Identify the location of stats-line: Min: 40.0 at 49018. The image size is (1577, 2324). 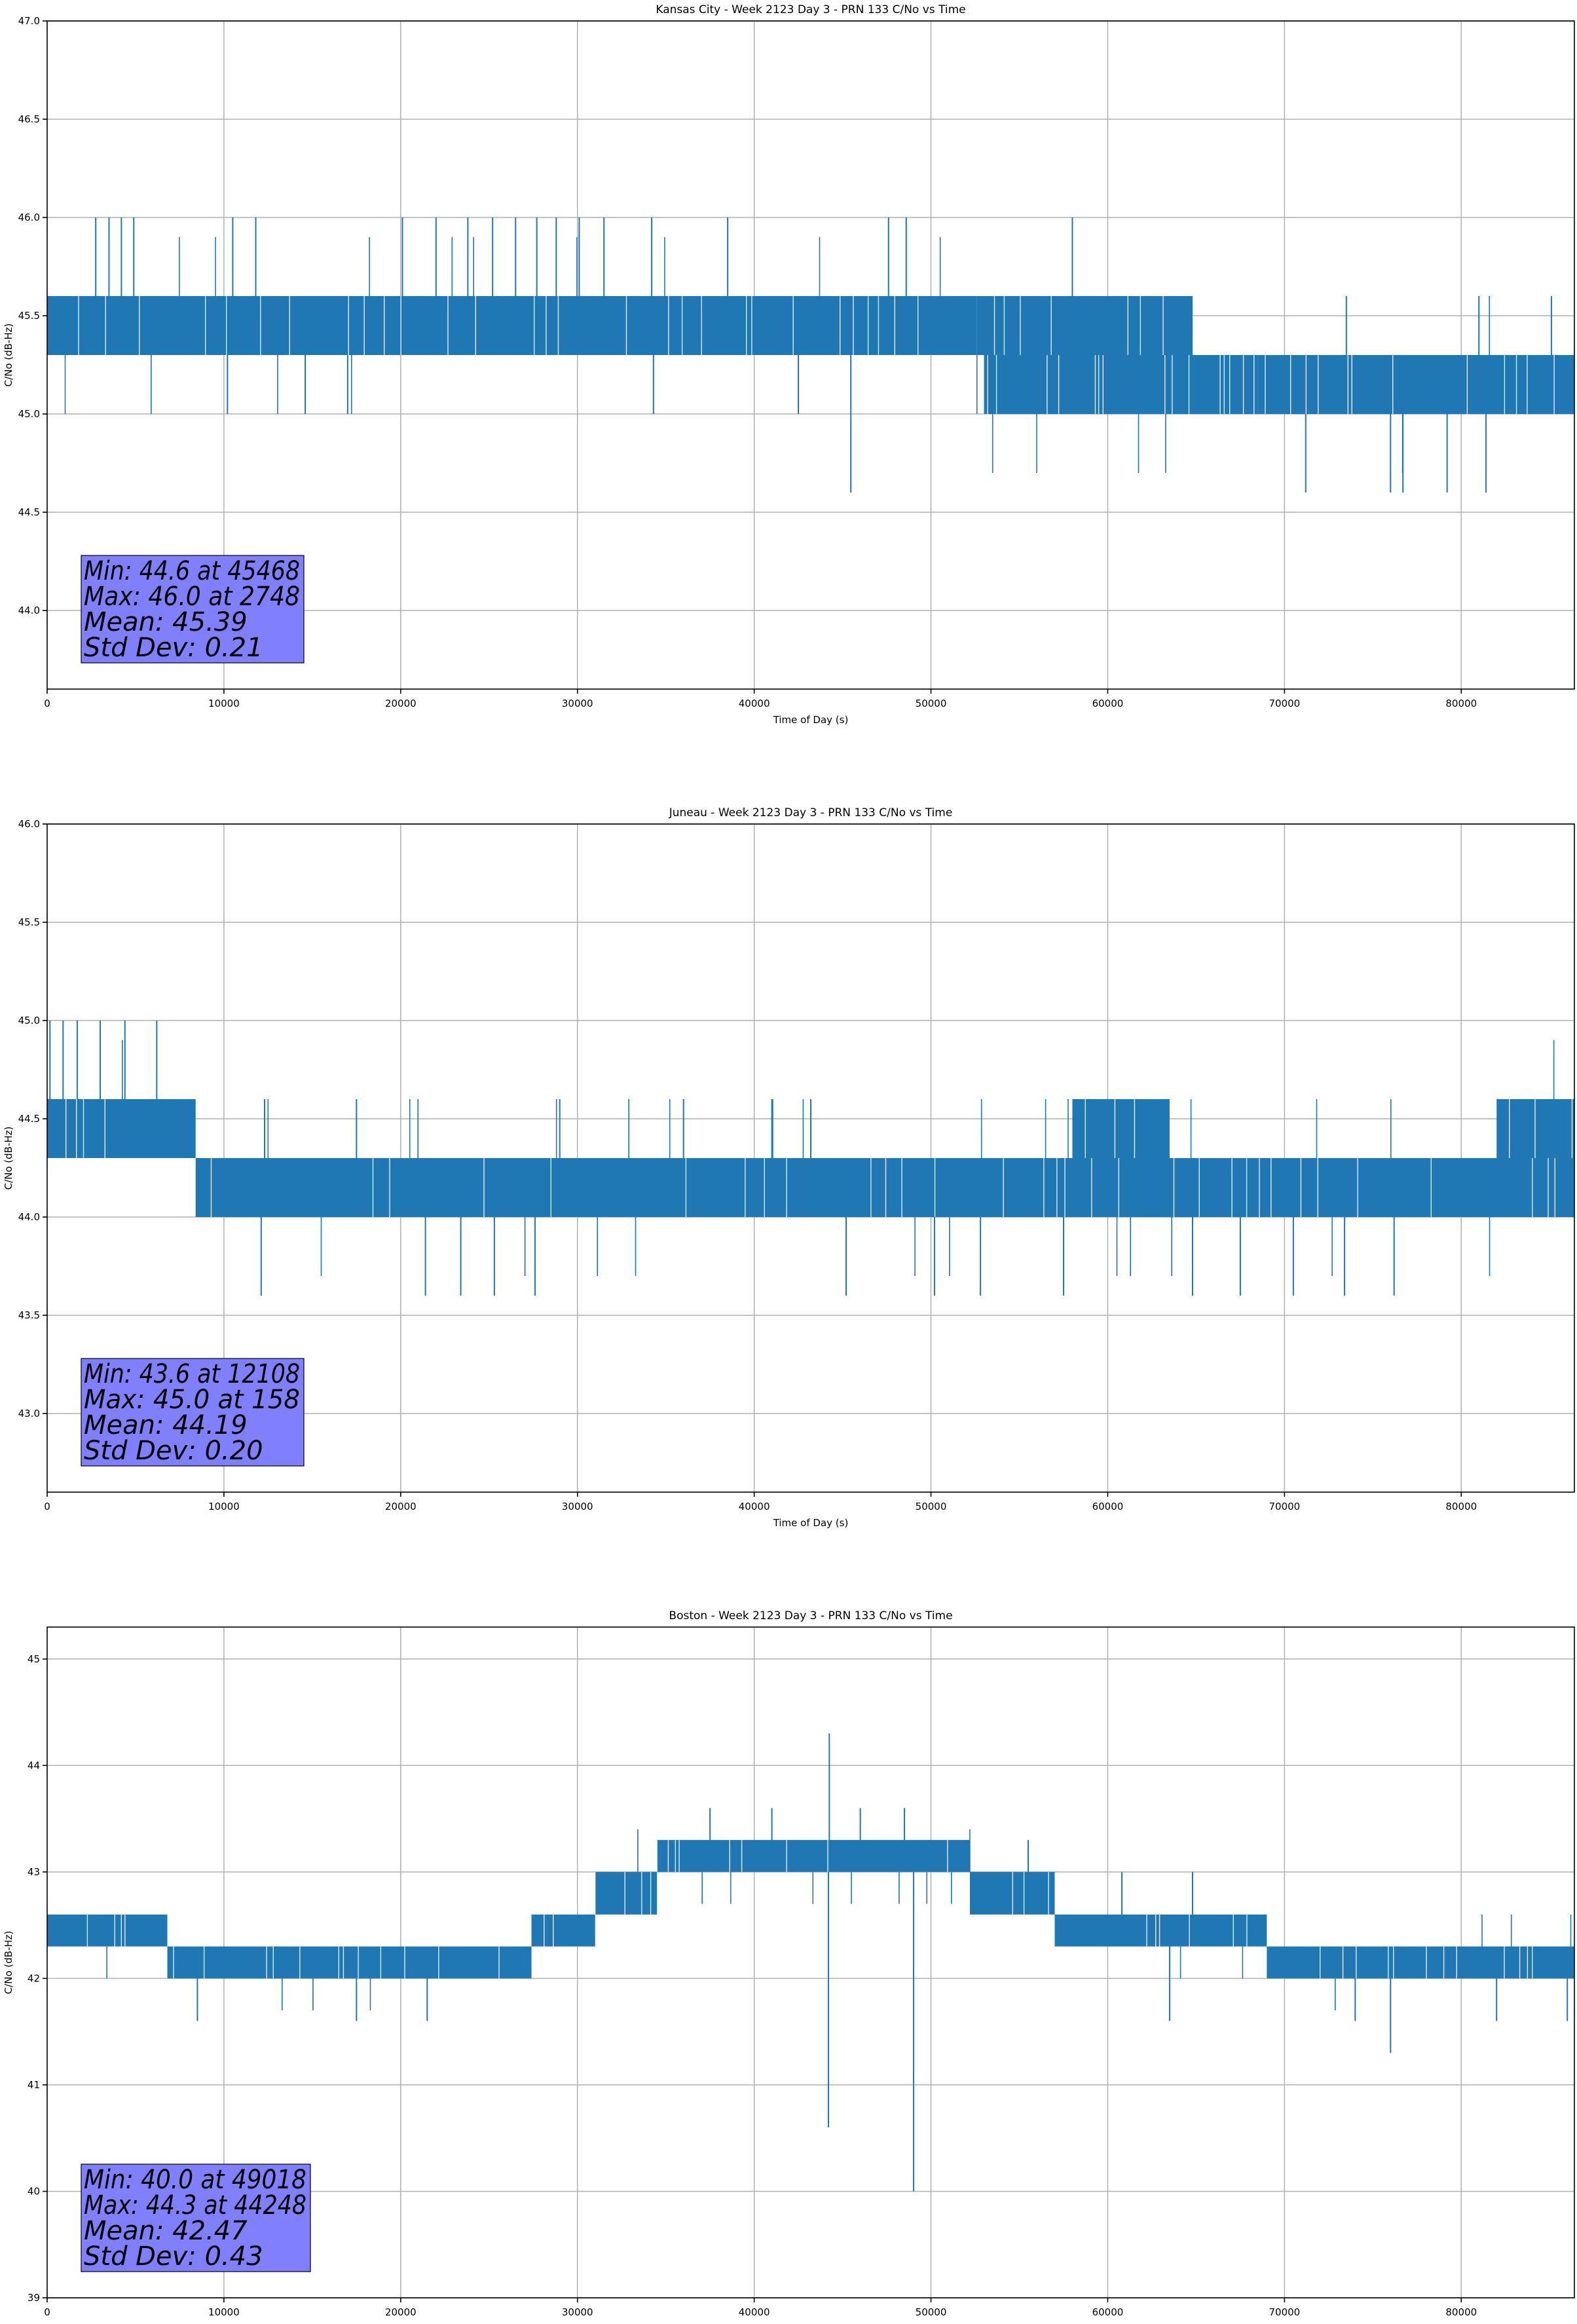
(195, 2180).